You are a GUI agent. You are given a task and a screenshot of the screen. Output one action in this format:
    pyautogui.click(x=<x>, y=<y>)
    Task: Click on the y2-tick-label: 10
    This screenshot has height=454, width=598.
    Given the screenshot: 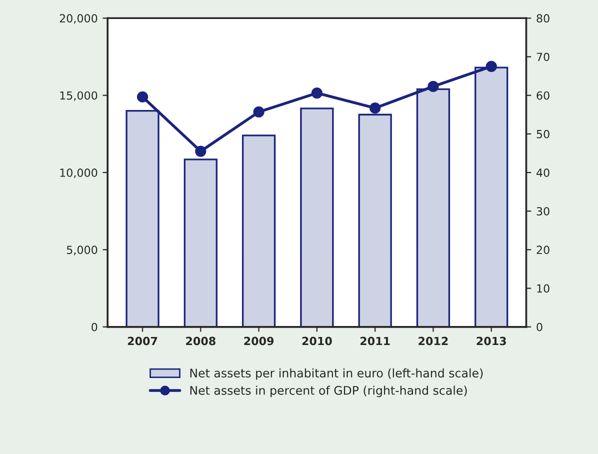 What is the action you would take?
    pyautogui.click(x=543, y=288)
    